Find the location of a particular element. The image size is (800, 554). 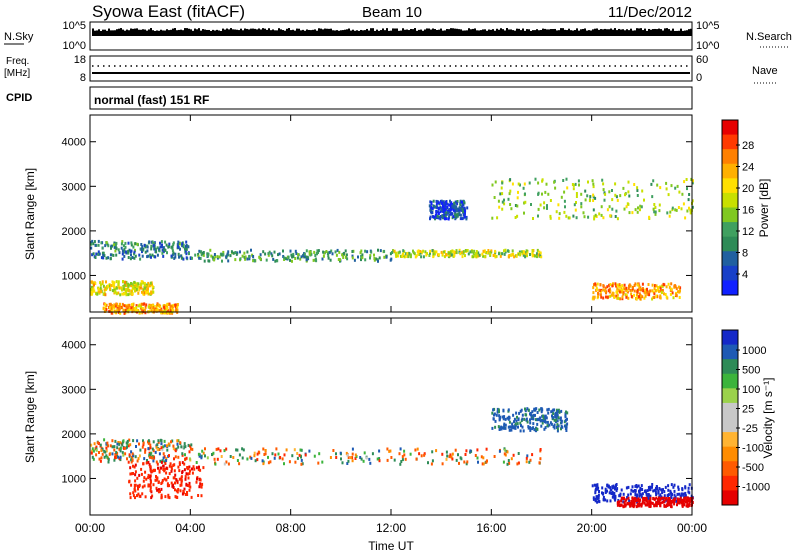

colorbar-swatch is located at coordinates (730, 338).